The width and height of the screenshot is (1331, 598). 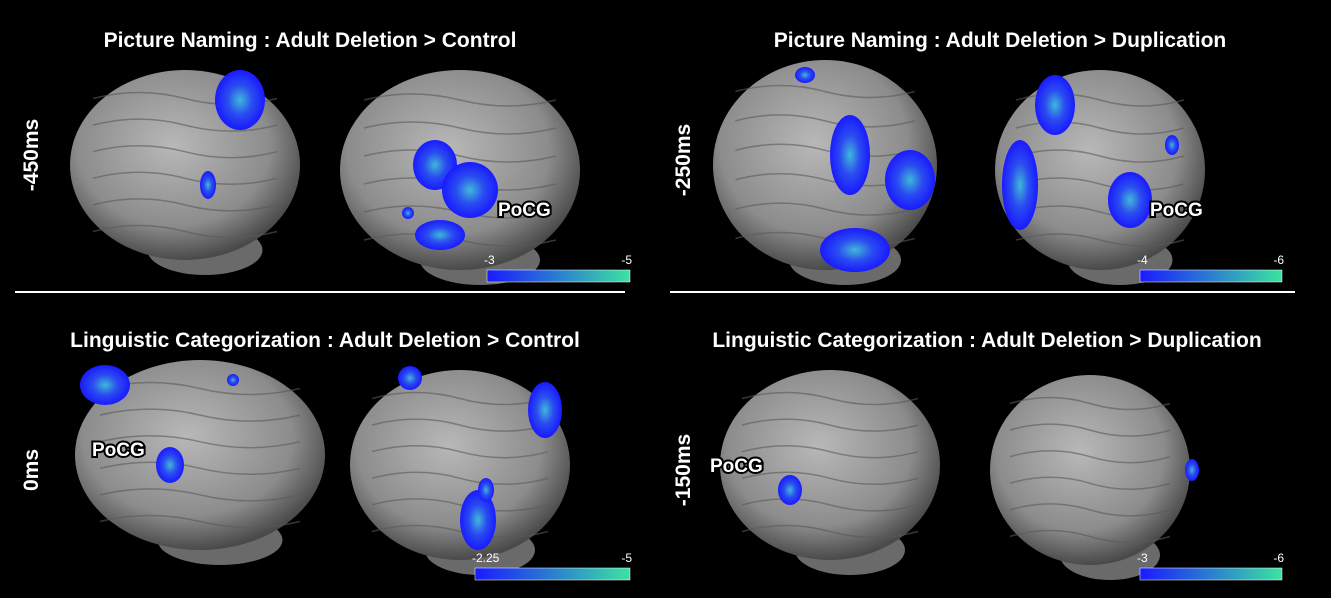 What do you see at coordinates (552, 566) in the screenshot?
I see `colorbar: -2.25 -5` at bounding box center [552, 566].